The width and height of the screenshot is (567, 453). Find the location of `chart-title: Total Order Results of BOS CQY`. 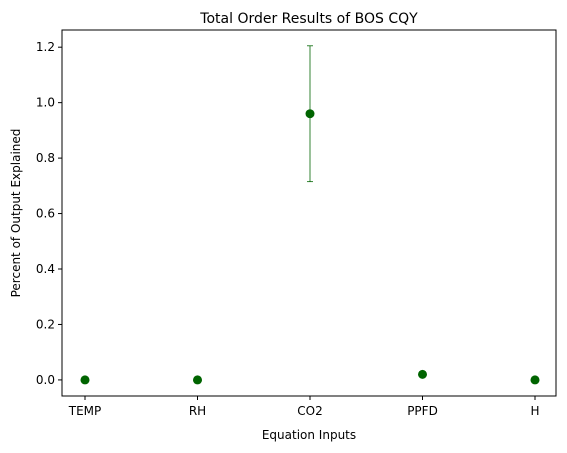

chart-title: Total Order Results of BOS CQY is located at coordinates (308, 19).